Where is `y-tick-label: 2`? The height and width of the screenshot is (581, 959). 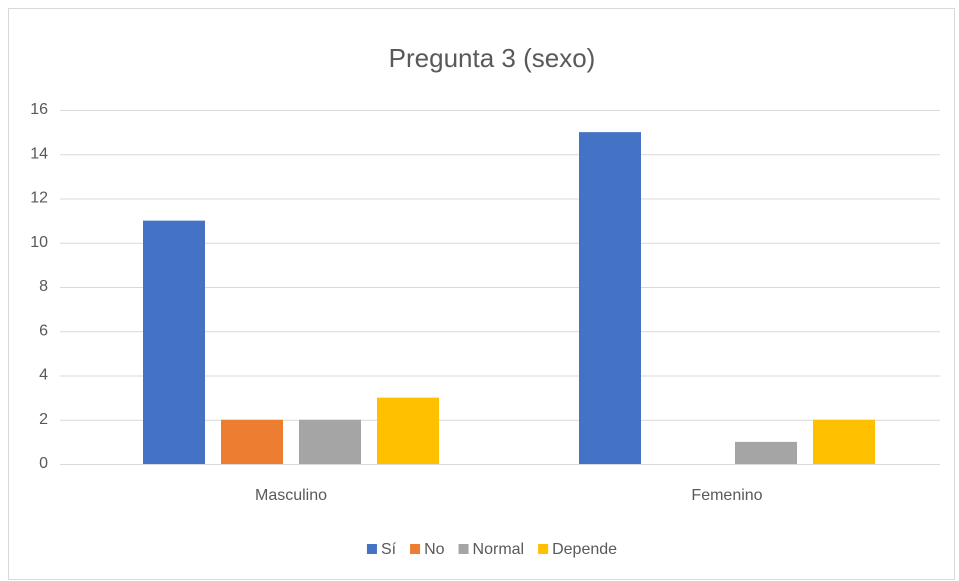
y-tick-label: 2 is located at coordinates (43, 419).